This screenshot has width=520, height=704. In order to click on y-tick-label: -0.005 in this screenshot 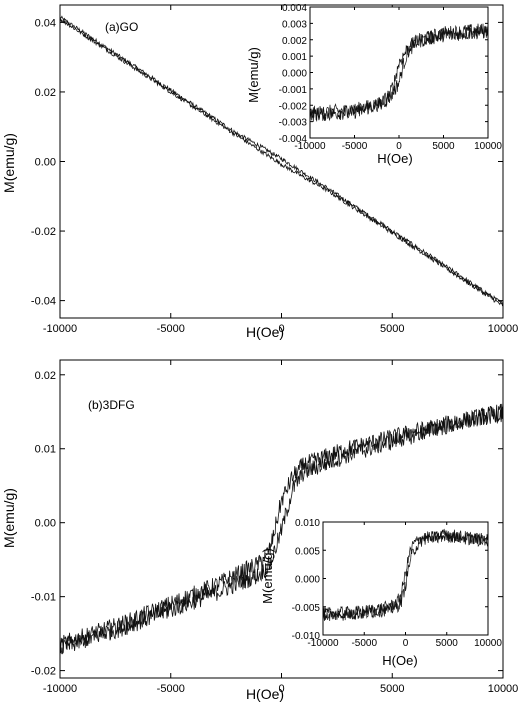, I will do `click(306, 608)`.